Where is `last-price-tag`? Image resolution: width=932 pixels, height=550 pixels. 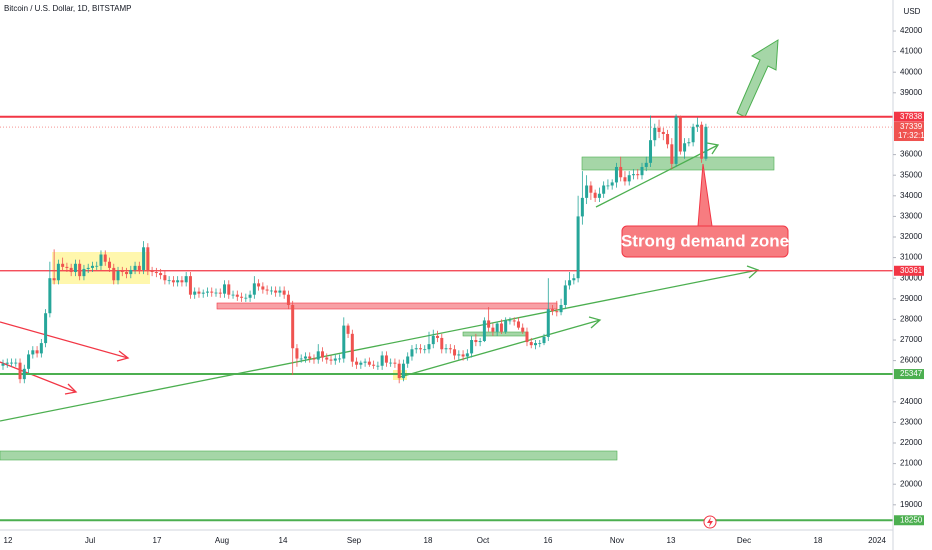
last-price-tag is located at coordinates (909, 132).